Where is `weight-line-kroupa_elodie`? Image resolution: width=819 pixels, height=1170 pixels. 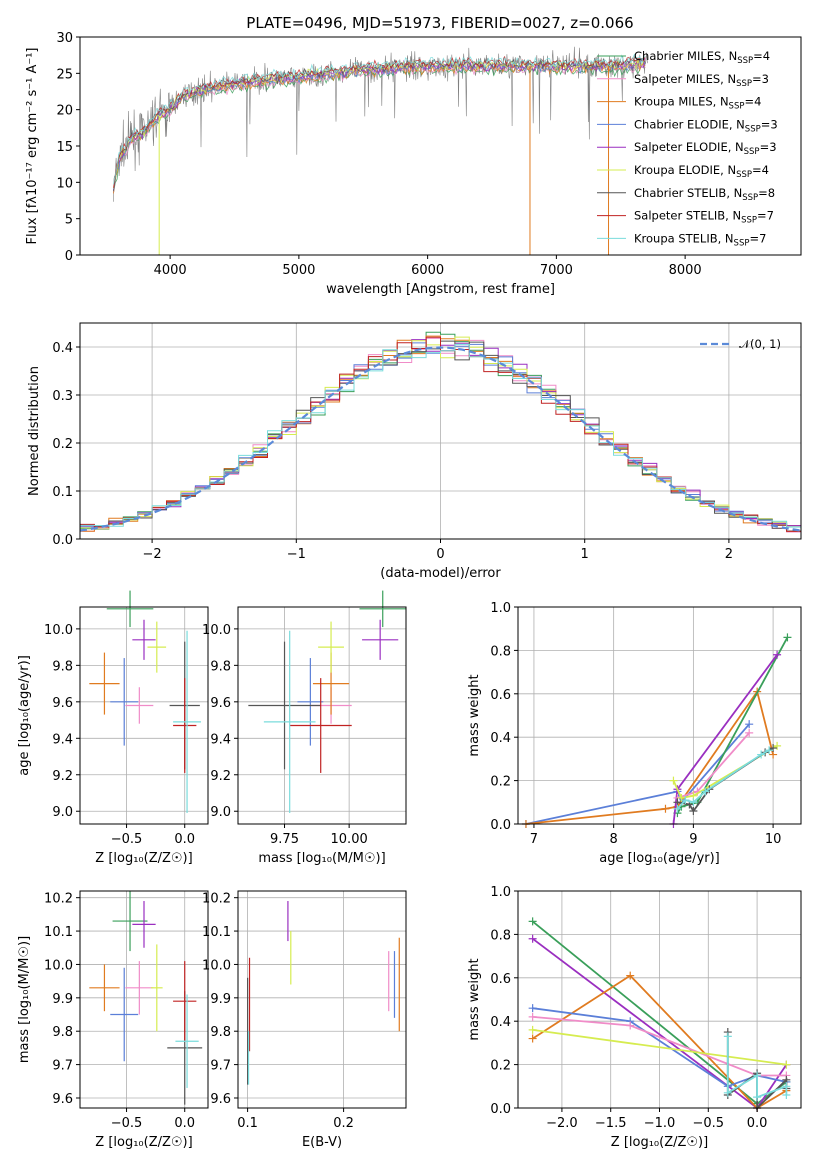 weight-line-kroupa_elodie is located at coordinates (659, 1047).